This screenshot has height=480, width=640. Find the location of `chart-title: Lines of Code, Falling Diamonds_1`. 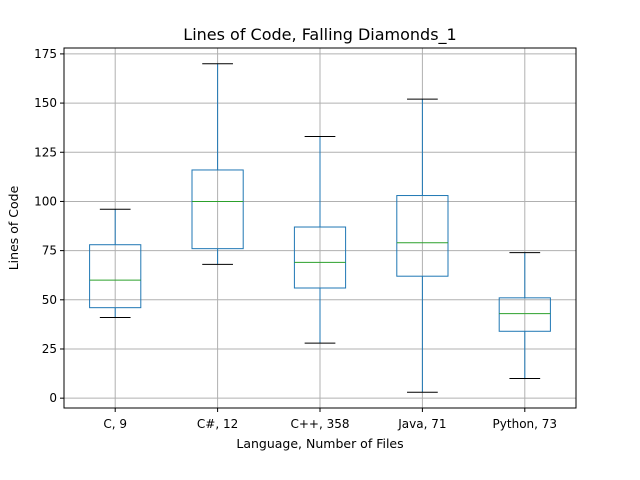

chart-title: Lines of Code, Falling Diamonds_1 is located at coordinates (319, 35).